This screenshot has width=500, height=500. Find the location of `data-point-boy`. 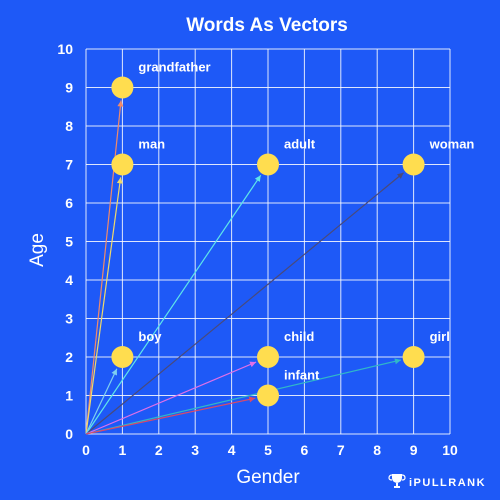

data-point-boy is located at coordinates (122, 357).